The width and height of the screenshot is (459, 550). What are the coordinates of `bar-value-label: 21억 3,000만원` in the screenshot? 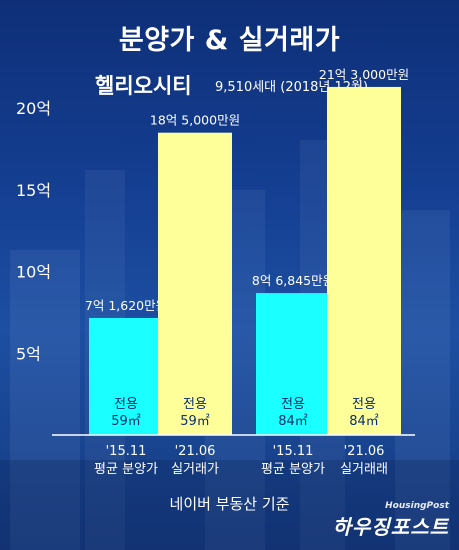 It's located at (364, 74).